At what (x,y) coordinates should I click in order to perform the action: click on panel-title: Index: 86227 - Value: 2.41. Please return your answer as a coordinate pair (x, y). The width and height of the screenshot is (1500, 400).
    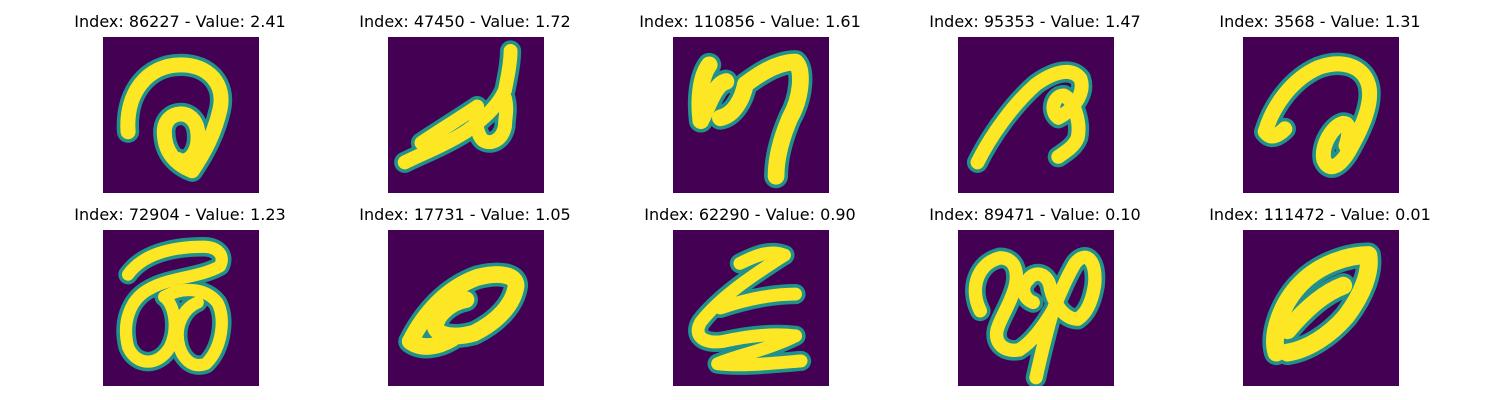
    Looking at the image, I should click on (180, 21).